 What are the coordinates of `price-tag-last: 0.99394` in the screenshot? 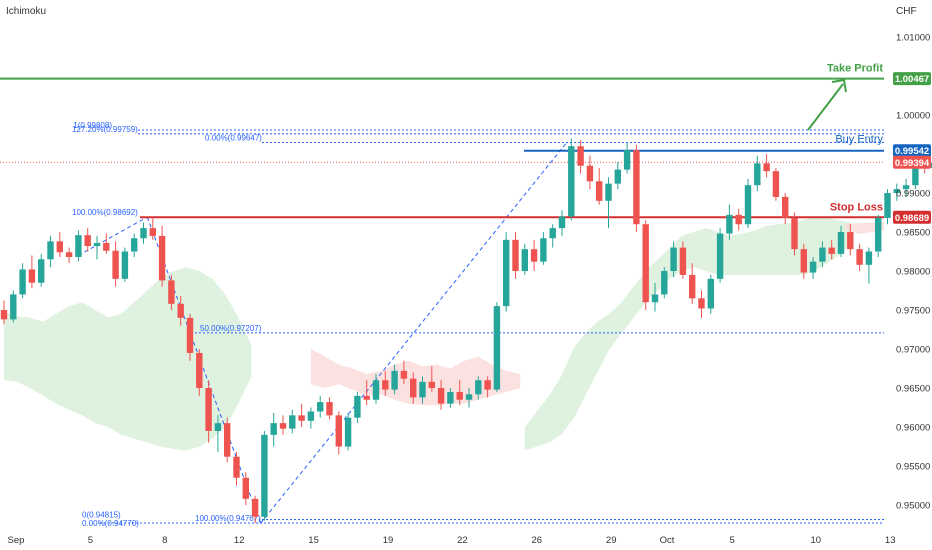 It's located at (912, 163).